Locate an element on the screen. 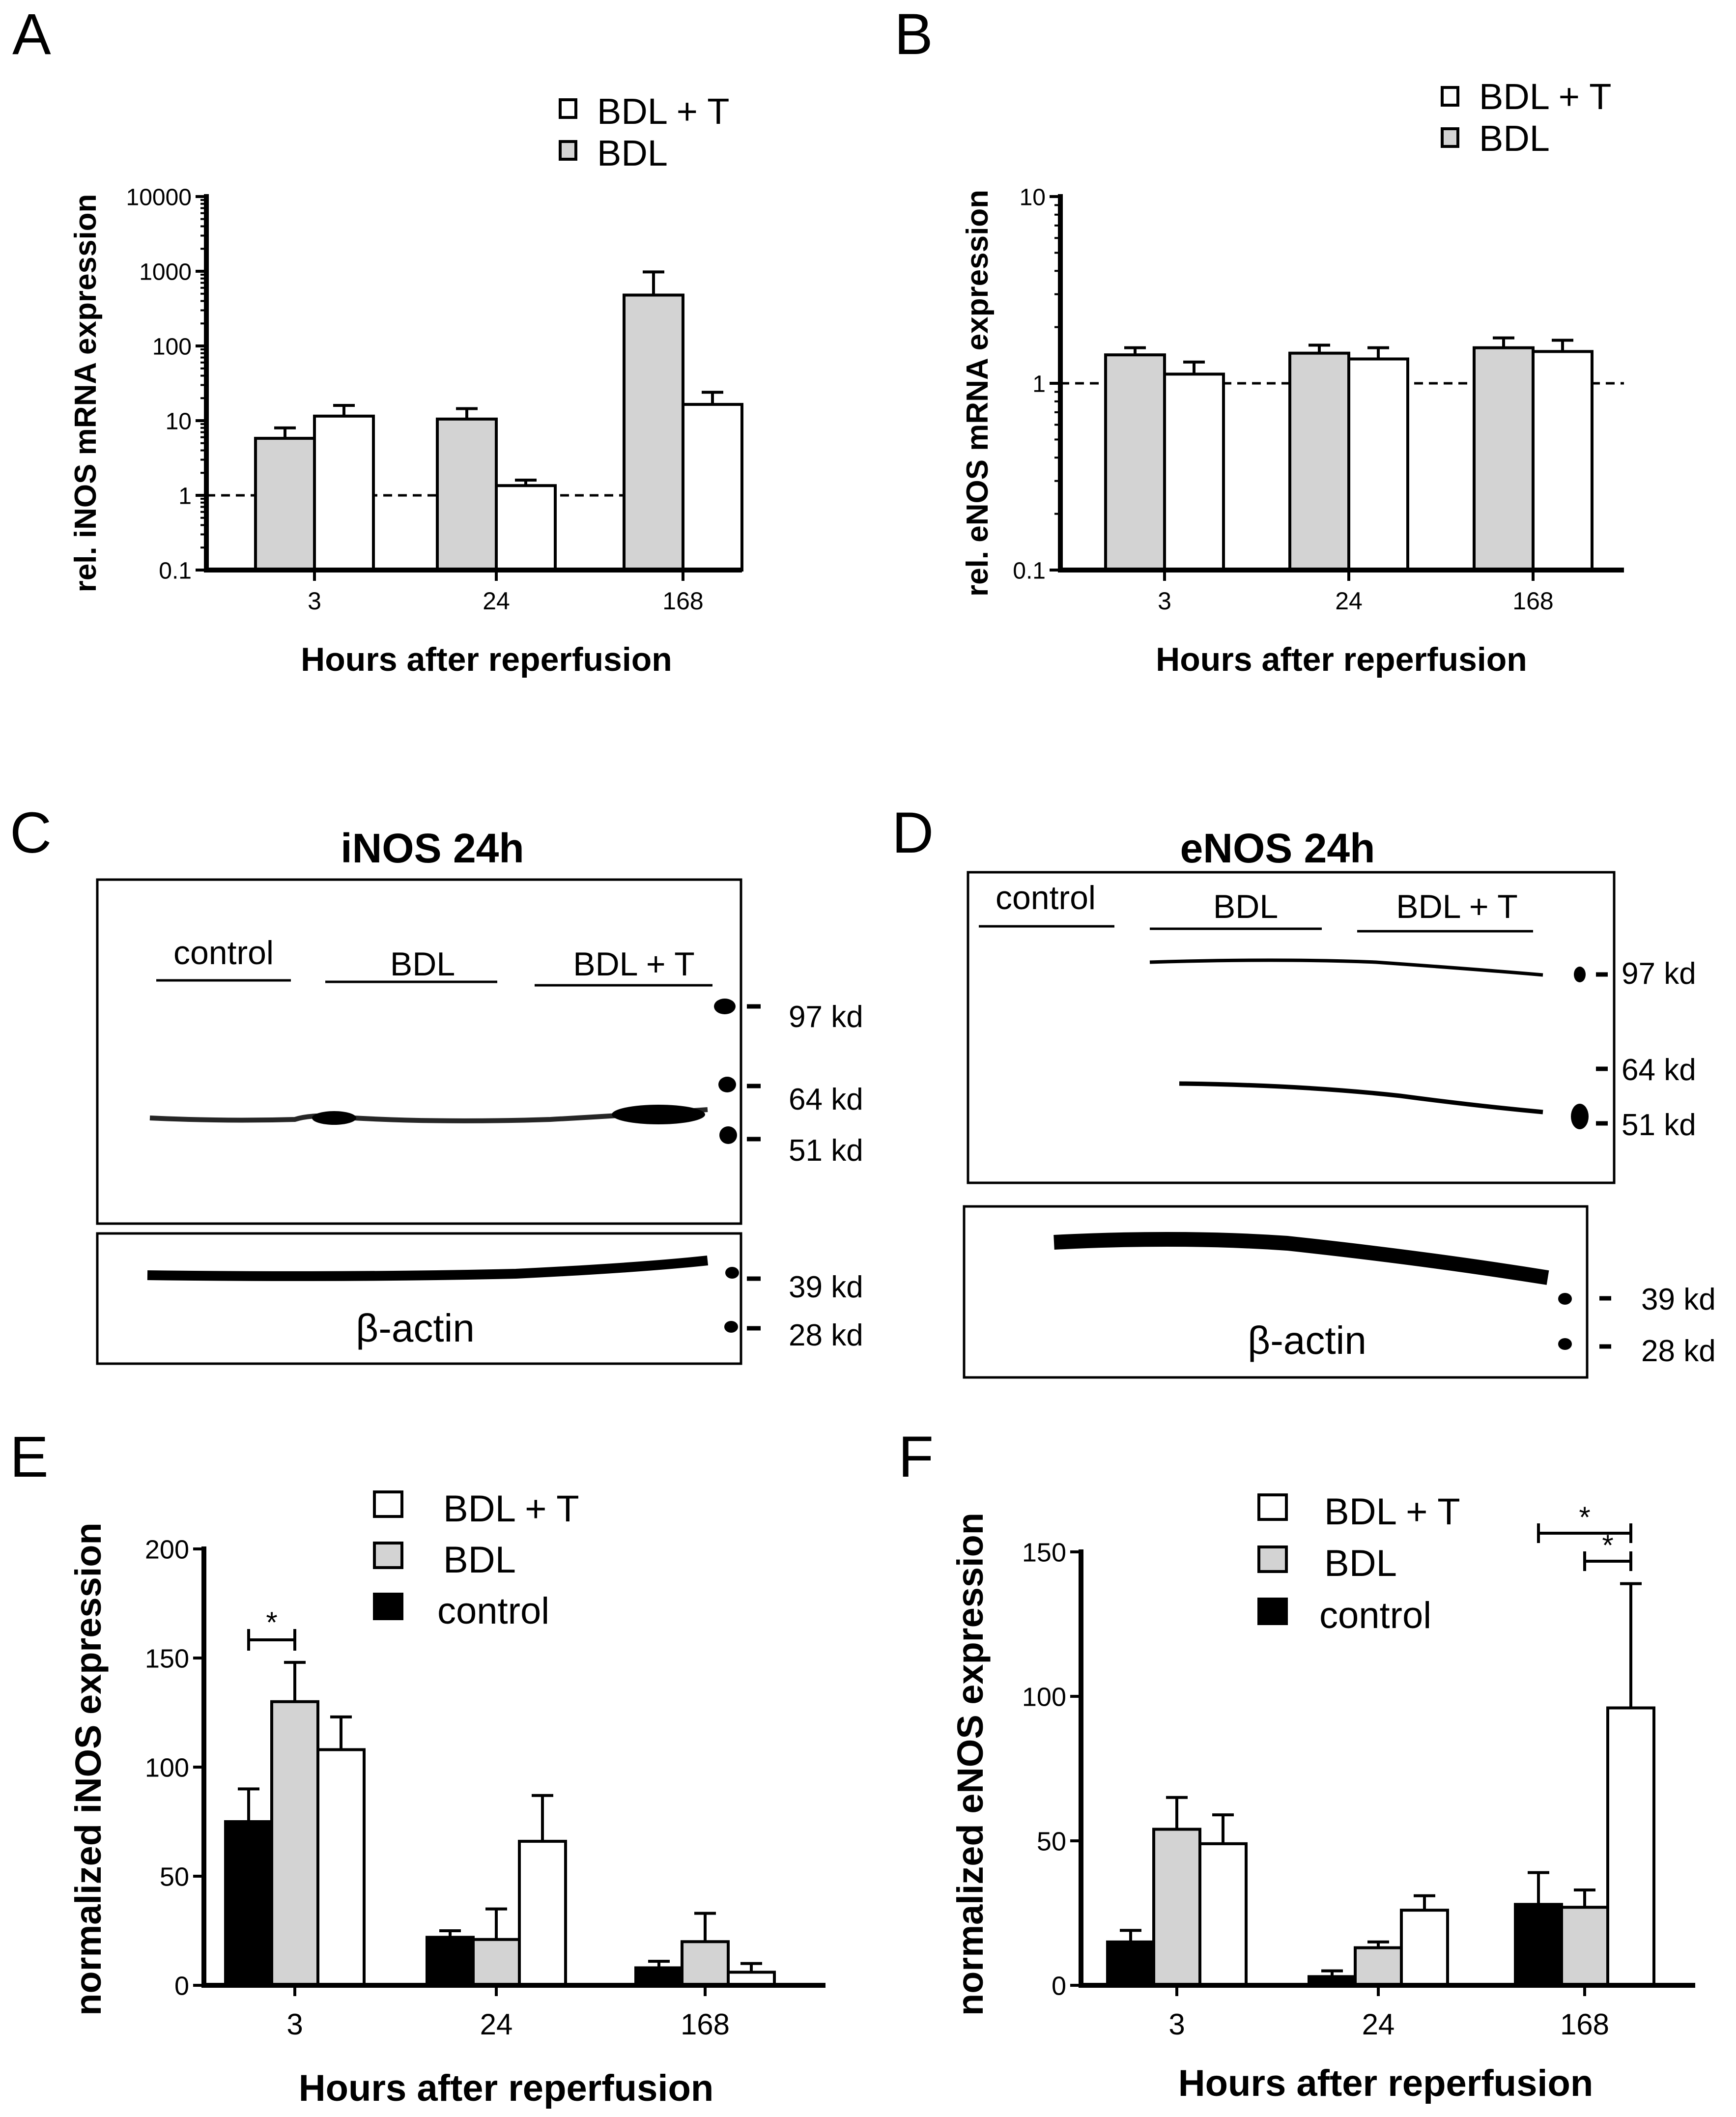  legend-label-control: control is located at coordinates (493, 1611).